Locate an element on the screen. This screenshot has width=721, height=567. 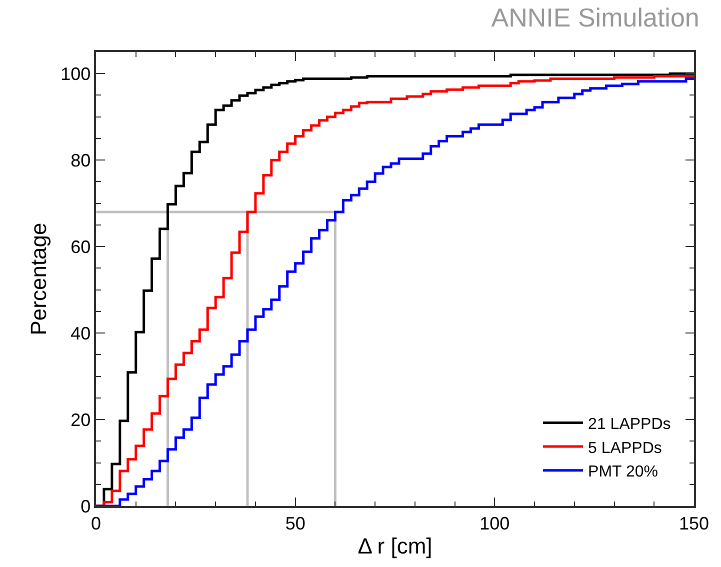
x-tick-label: 50 is located at coordinates (295, 523).